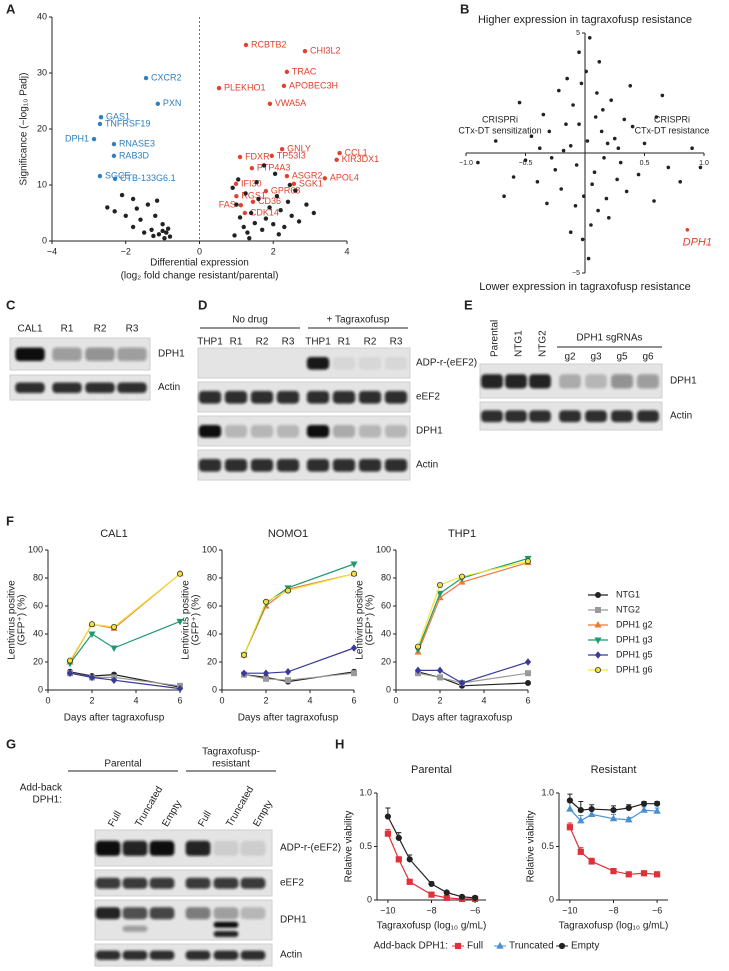  I want to click on x-tick-label: 2, so click(91, 700).